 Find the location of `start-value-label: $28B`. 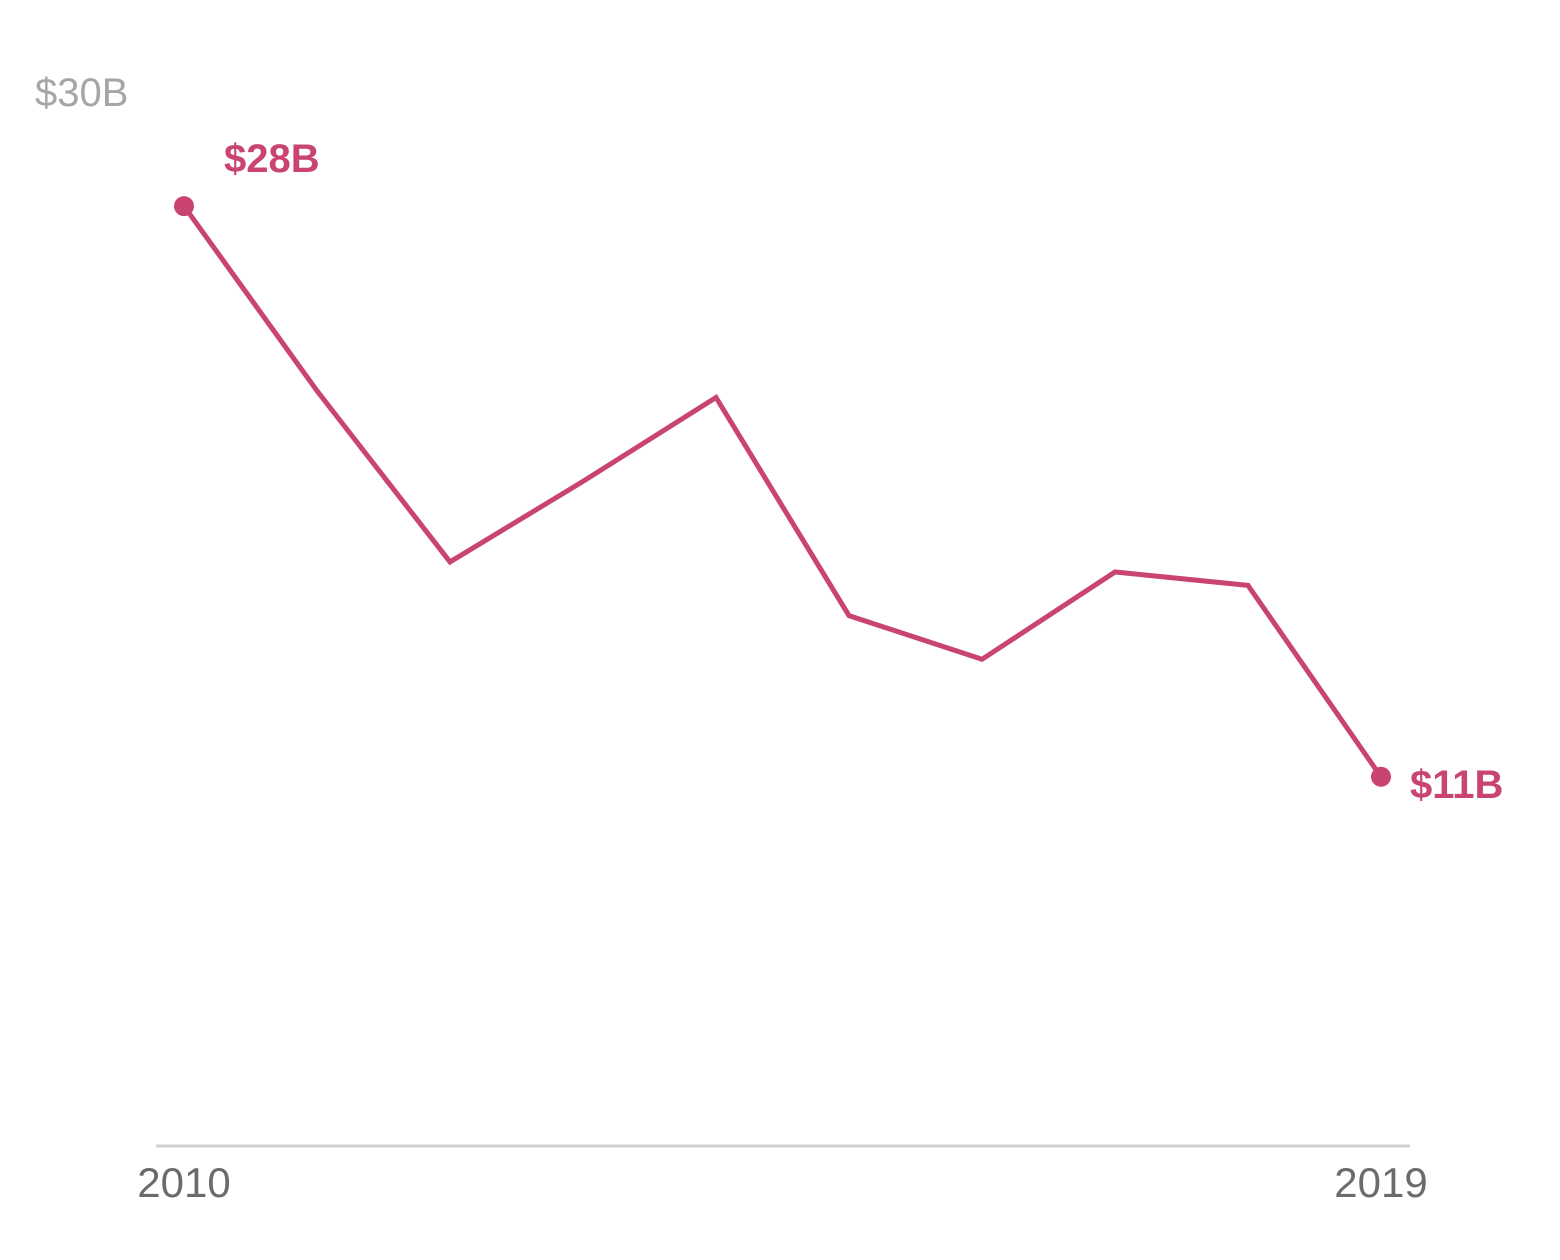

start-value-label: $28B is located at coordinates (272, 159).